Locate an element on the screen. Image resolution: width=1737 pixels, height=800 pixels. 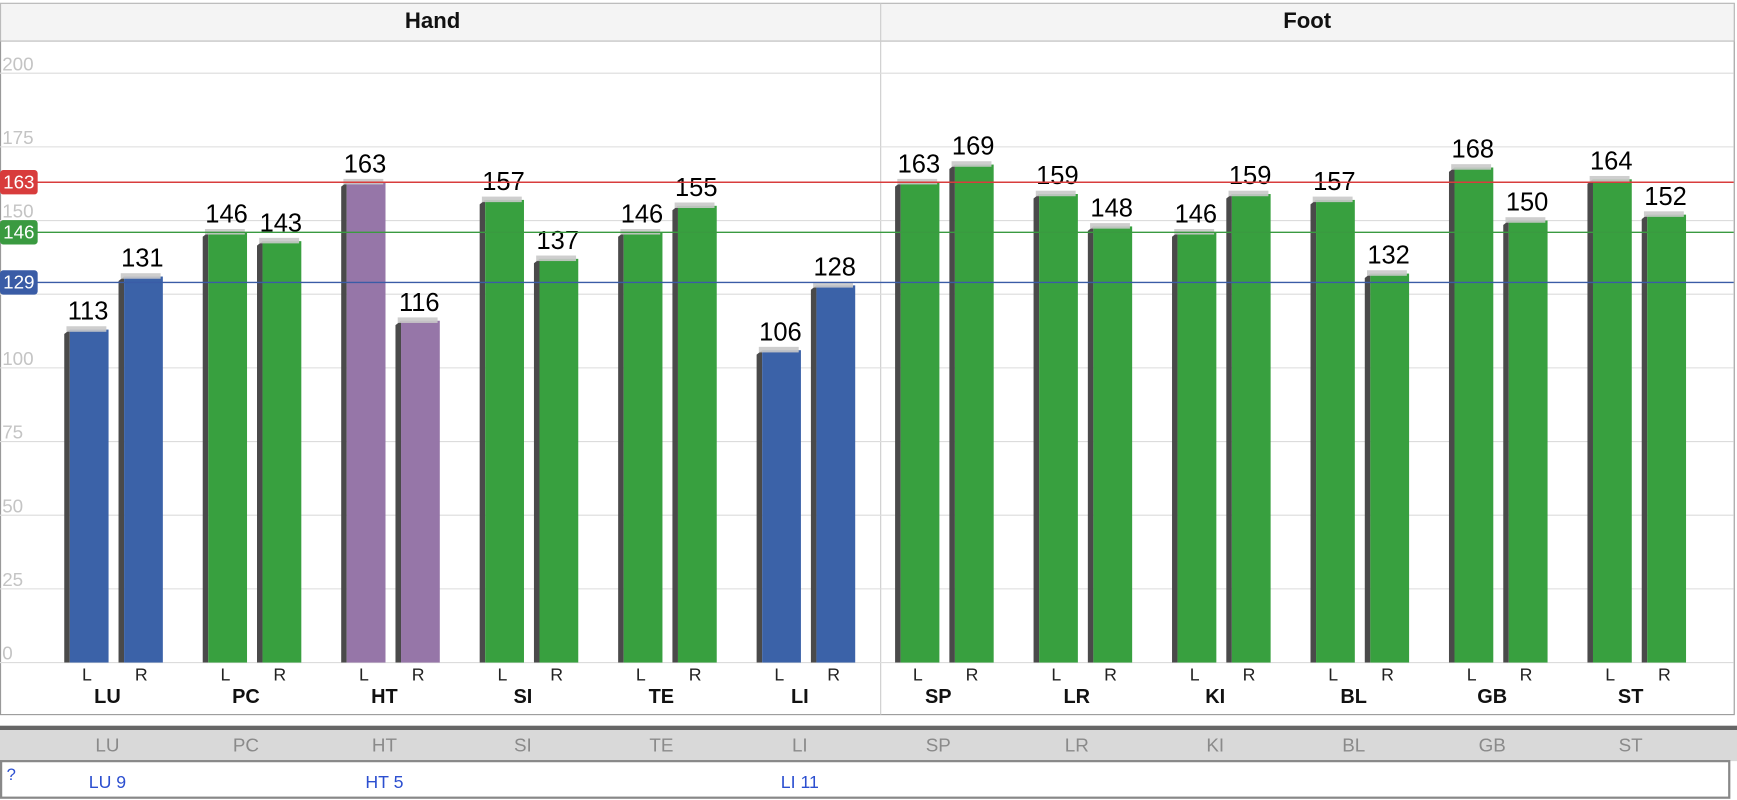
table-header-cell: LI is located at coordinates (800, 745).